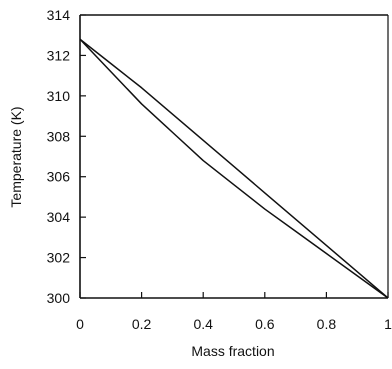  Describe the element at coordinates (232, 351) in the screenshot. I see `x-axis-title: Mass fraction` at that location.